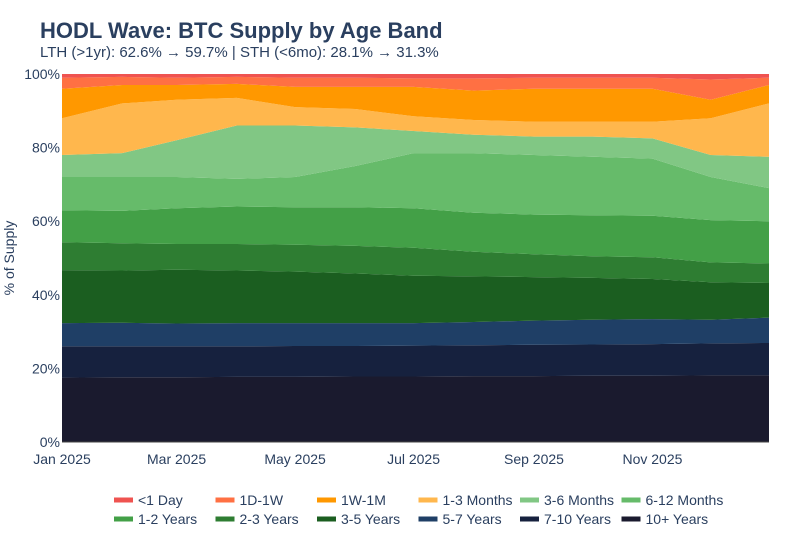 The width and height of the screenshot is (810, 545). What do you see at coordinates (415, 408) in the screenshot?
I see `area-10-years` at bounding box center [415, 408].